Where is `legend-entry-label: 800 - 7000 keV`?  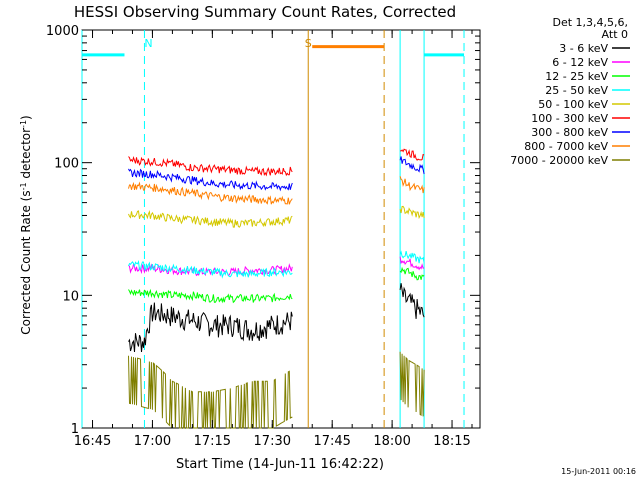 legend-entry-label: 800 - 7000 keV is located at coordinates (566, 146).